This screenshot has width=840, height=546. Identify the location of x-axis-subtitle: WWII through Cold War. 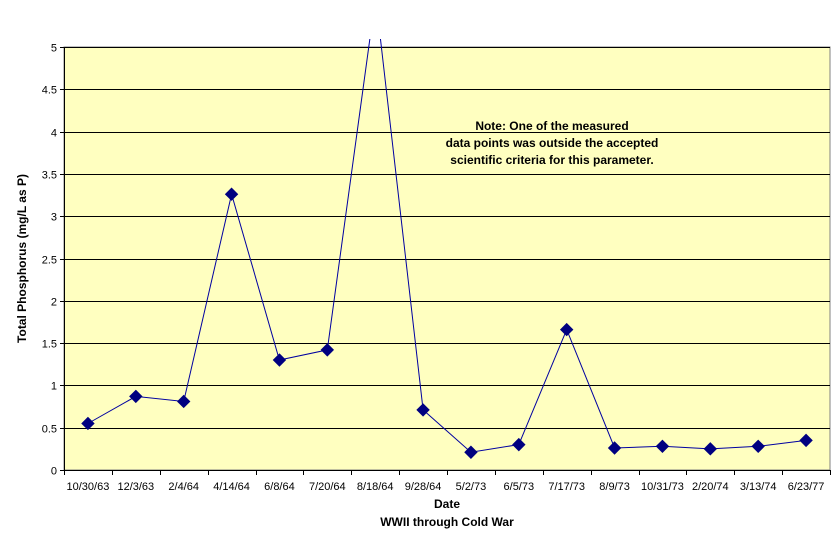
(447, 522).